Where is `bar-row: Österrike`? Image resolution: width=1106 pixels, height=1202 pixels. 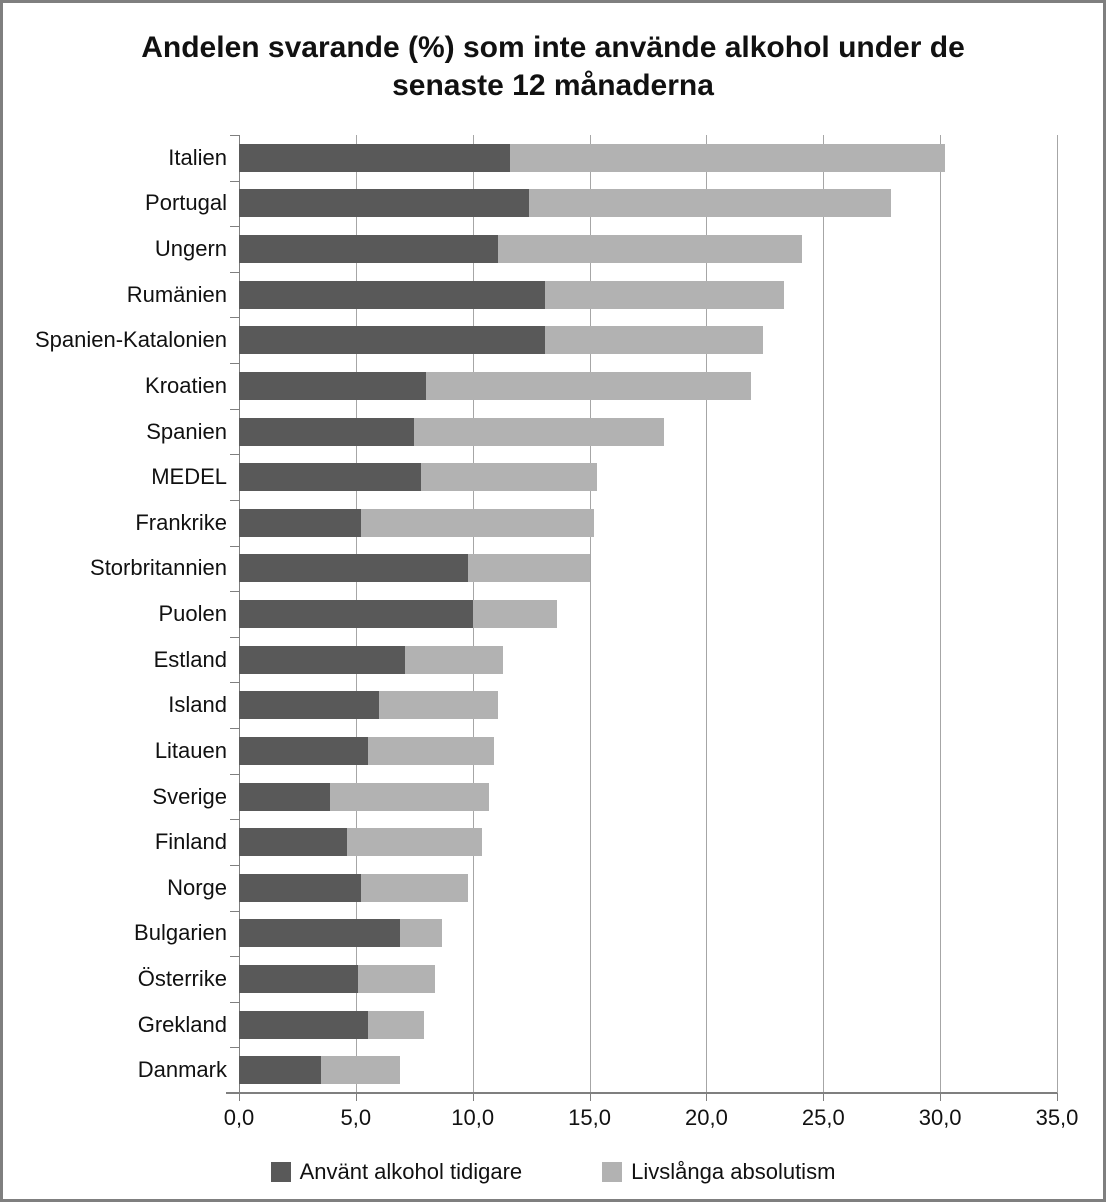
bar-row: Österrike is located at coordinates (597, 979).